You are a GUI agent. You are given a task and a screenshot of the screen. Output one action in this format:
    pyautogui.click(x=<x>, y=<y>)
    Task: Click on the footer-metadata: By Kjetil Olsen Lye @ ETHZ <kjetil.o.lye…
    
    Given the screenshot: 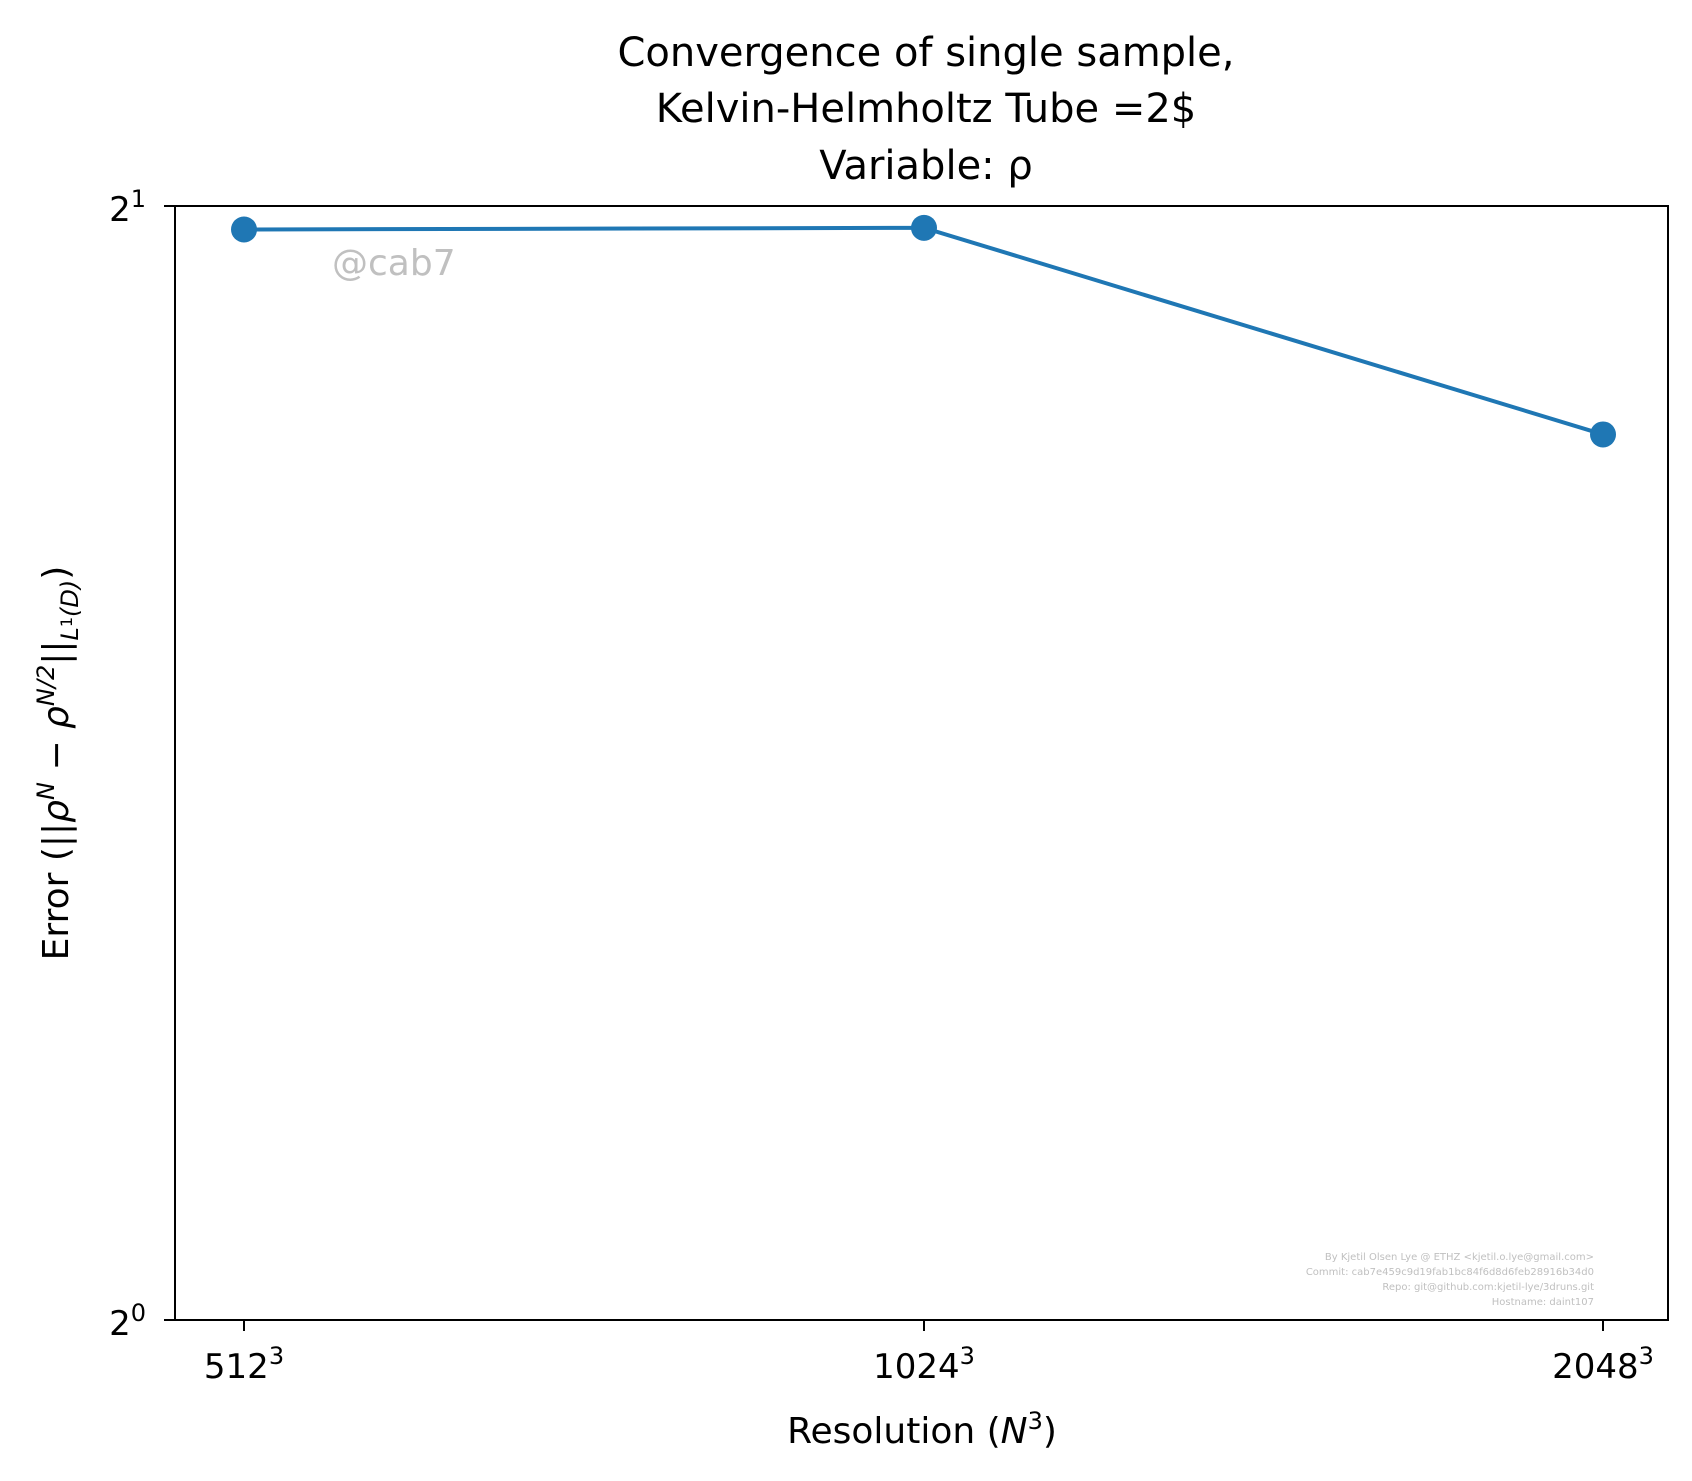 What is the action you would take?
    pyautogui.click(x=1450, y=1280)
    